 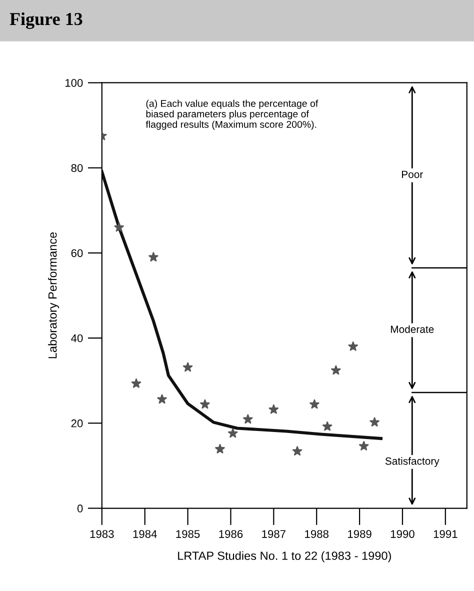 I want to click on x-tick-label: 1991, so click(x=446, y=534).